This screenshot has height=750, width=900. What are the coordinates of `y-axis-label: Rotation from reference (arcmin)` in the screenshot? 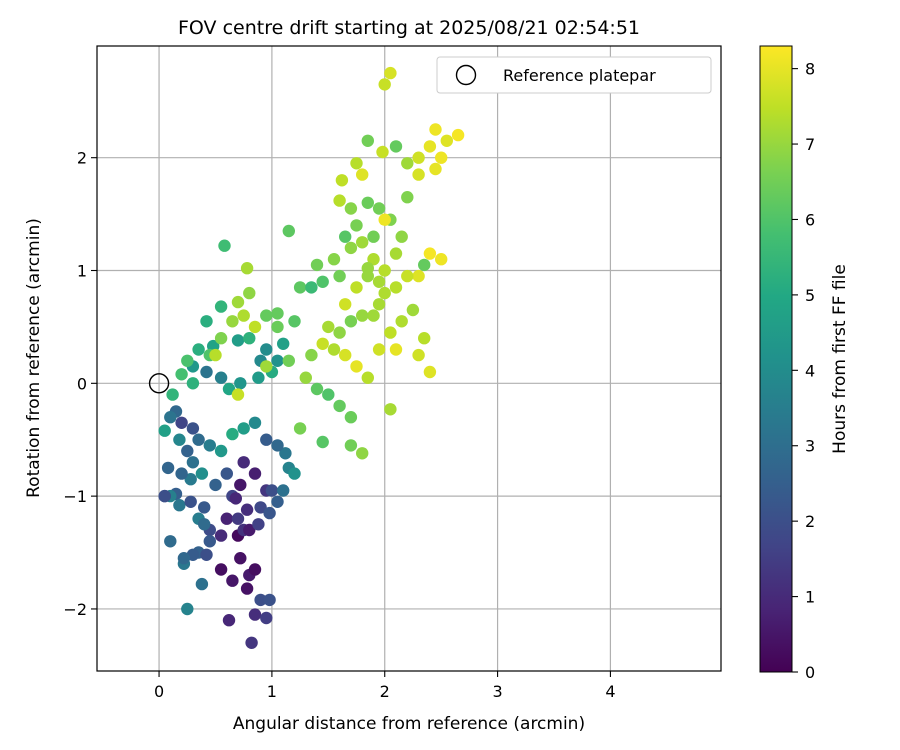 It's located at (34, 358).